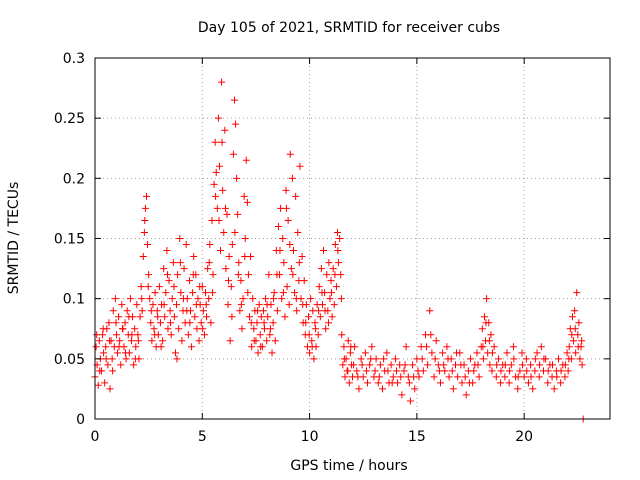  I want to click on y-tick-label: 0.25, so click(69, 119).